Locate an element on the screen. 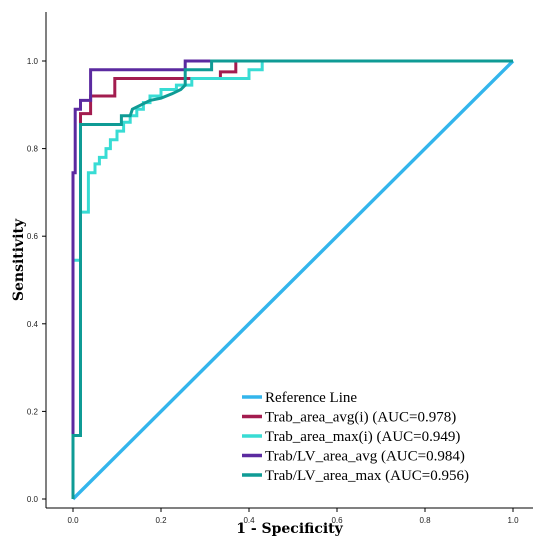 The height and width of the screenshot is (548, 550). x-tick-label: 0.4 is located at coordinates (249, 520).